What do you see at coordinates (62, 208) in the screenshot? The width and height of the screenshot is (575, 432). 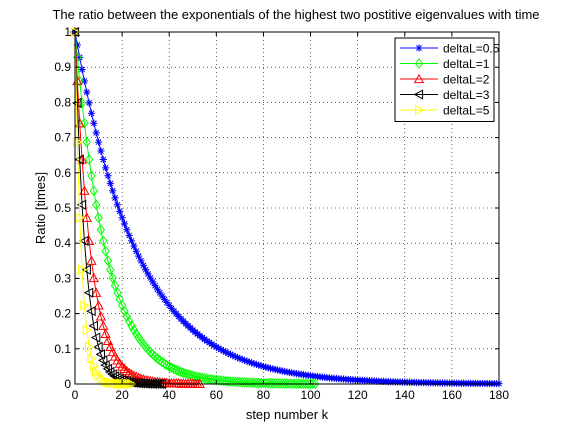 I see `y-tick-label: 0.5` at bounding box center [62, 208].